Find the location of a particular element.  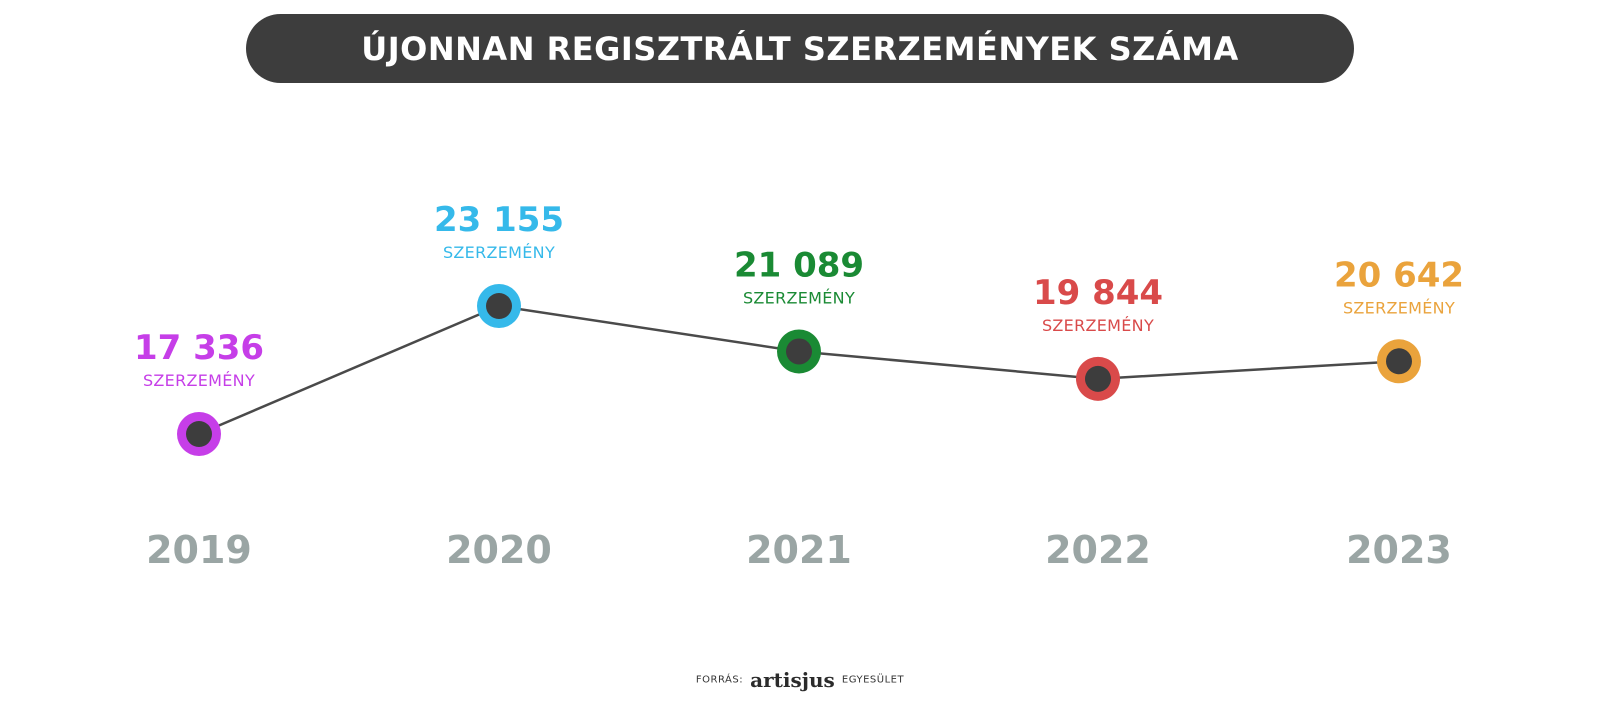

source-credit: FORRÁS: artisjus EGYESÜLET is located at coordinates (800, 680).